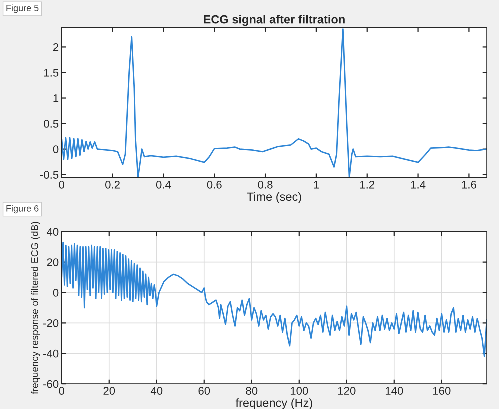 This screenshot has width=499, height=409. Describe the element at coordinates (299, 391) in the screenshot. I see `x-tick-label: 100` at that location.